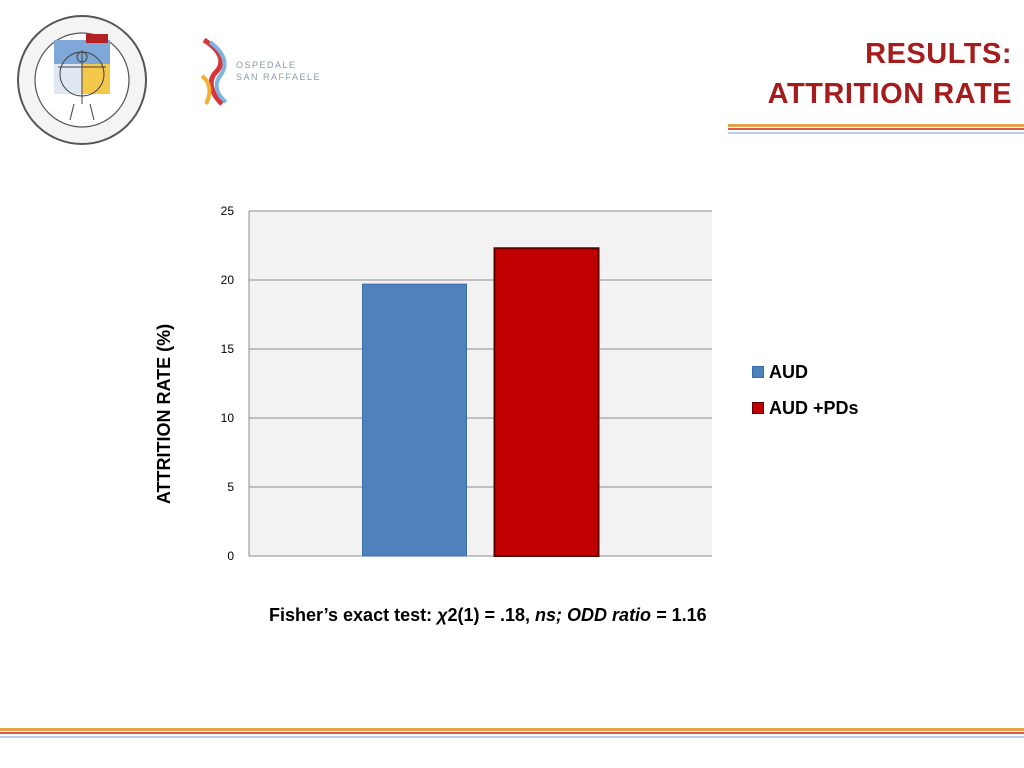 Image resolution: width=1024 pixels, height=768 pixels. Describe the element at coordinates (414, 420) in the screenshot. I see `bar-aud` at that location.